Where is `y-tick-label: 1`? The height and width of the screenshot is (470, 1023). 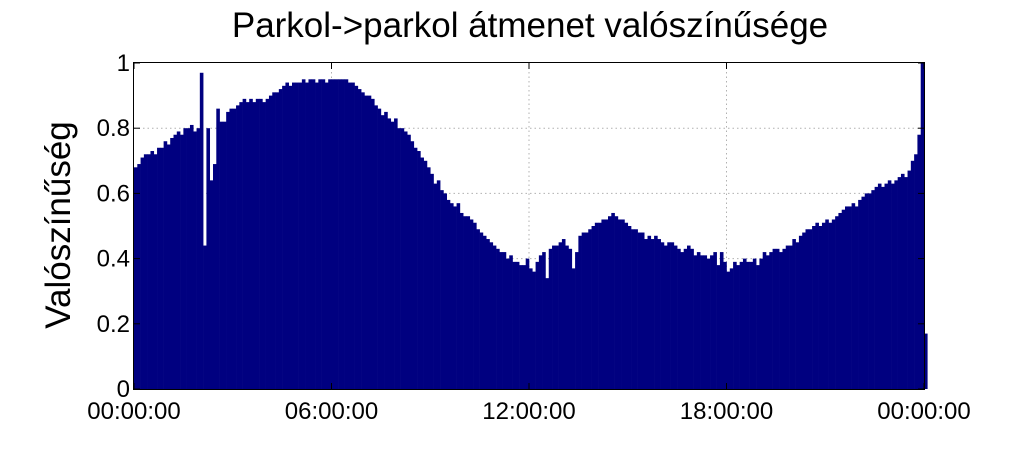 y-tick-label: 1 is located at coordinates (123, 63).